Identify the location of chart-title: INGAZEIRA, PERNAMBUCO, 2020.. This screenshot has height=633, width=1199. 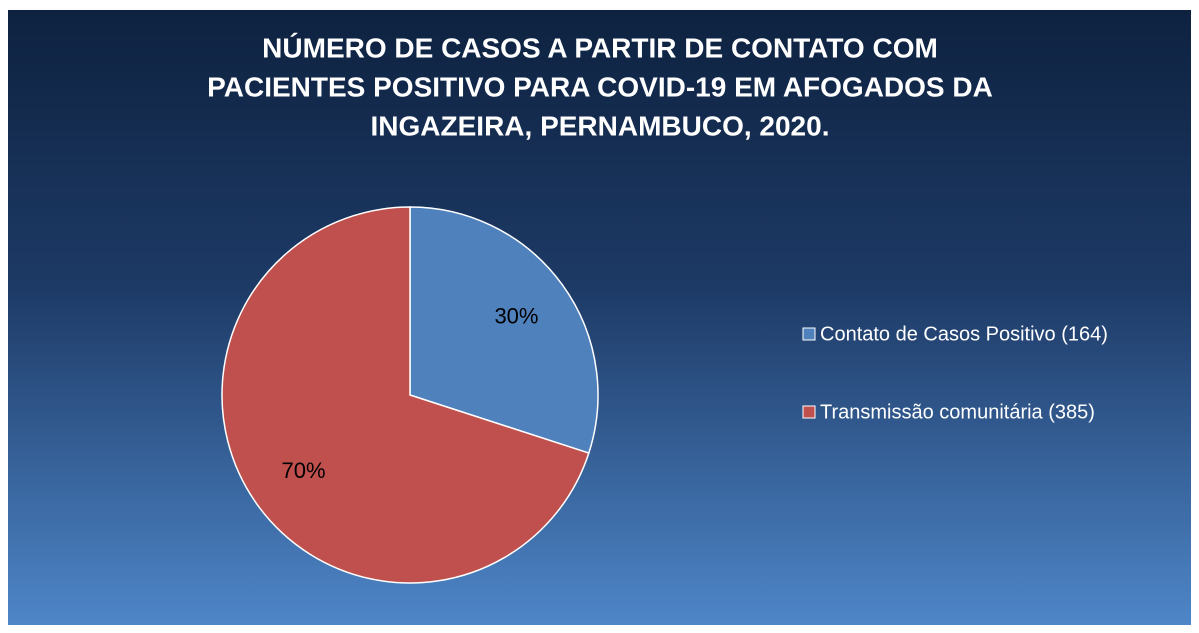
(600, 125).